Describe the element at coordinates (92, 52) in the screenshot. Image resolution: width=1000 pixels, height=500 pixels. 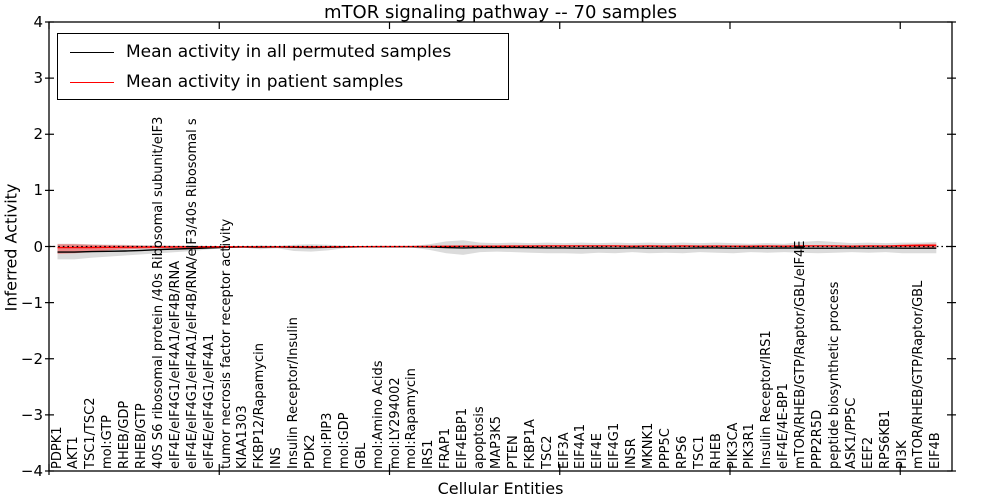
I see `legend-line-black` at that location.